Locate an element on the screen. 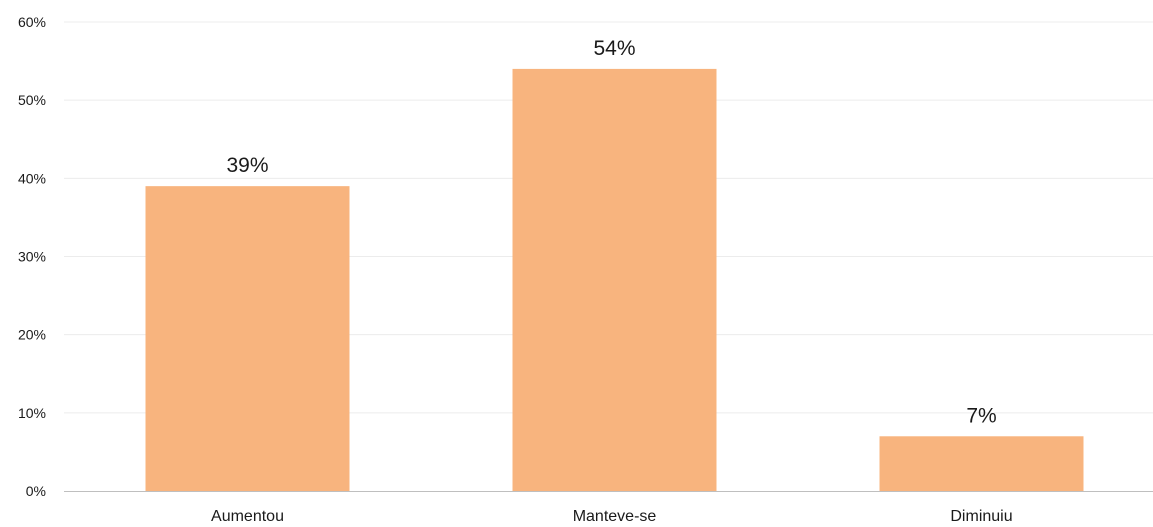 Image resolution: width=1153 pixels, height=527 pixels. x-tick-label: Manteve-se is located at coordinates (615, 516).